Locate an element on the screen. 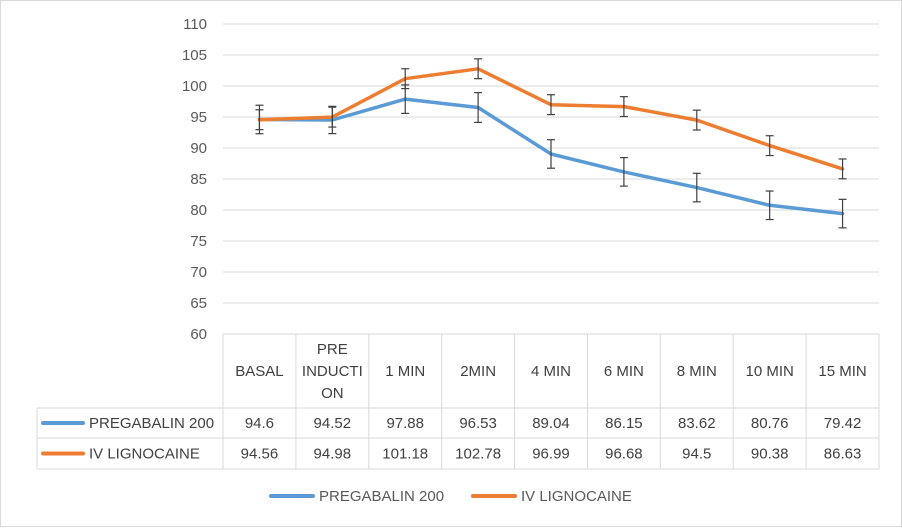 The width and height of the screenshot is (902, 528). table-series-name: PREGABALIN 200 is located at coordinates (151, 423).